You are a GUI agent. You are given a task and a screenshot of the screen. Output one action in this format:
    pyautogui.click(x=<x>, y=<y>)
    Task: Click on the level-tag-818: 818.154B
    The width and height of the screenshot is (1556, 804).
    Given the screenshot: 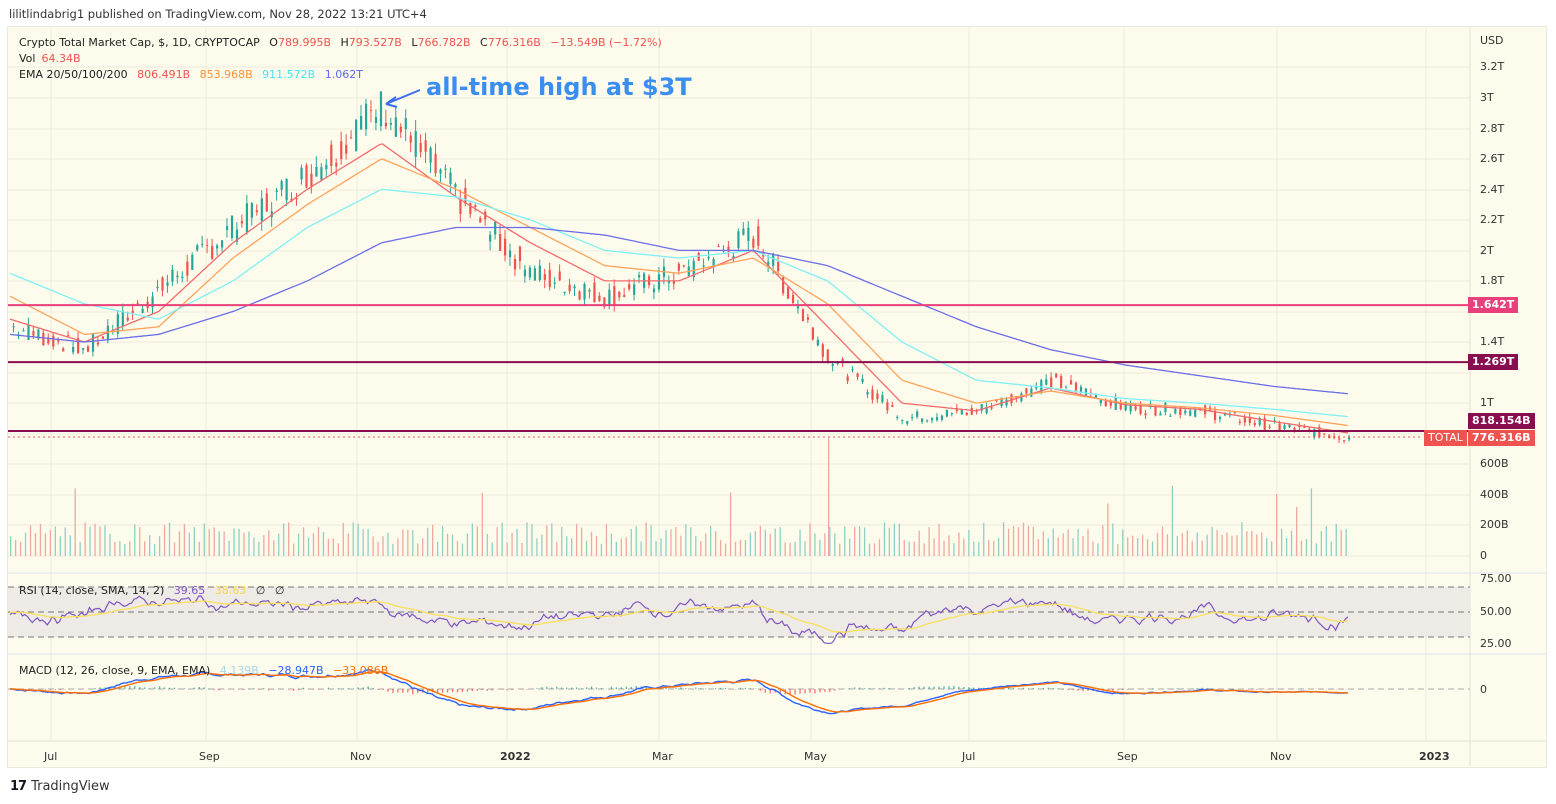 What is the action you would take?
    pyautogui.click(x=1501, y=421)
    